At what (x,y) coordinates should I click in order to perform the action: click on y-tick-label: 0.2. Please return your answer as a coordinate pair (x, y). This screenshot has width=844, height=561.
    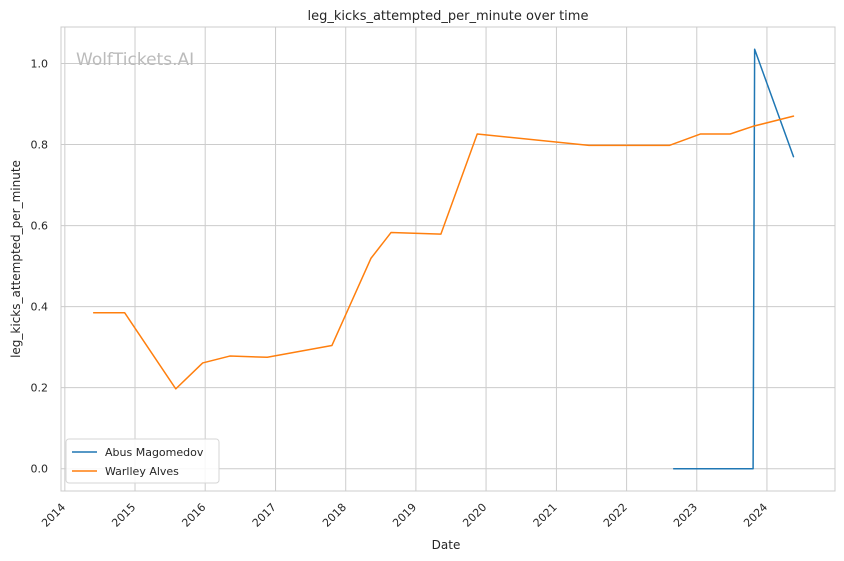
    Looking at the image, I should click on (40, 388).